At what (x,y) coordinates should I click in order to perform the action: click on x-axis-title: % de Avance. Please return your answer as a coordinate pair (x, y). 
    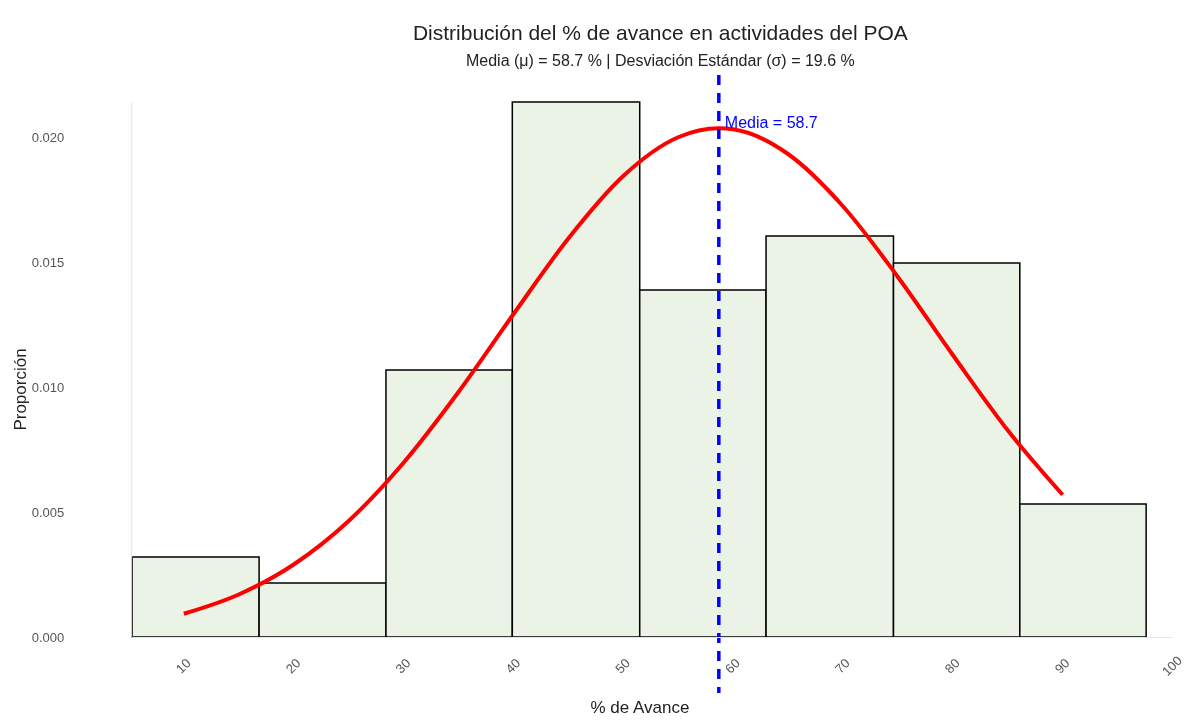
    Looking at the image, I should click on (640, 707).